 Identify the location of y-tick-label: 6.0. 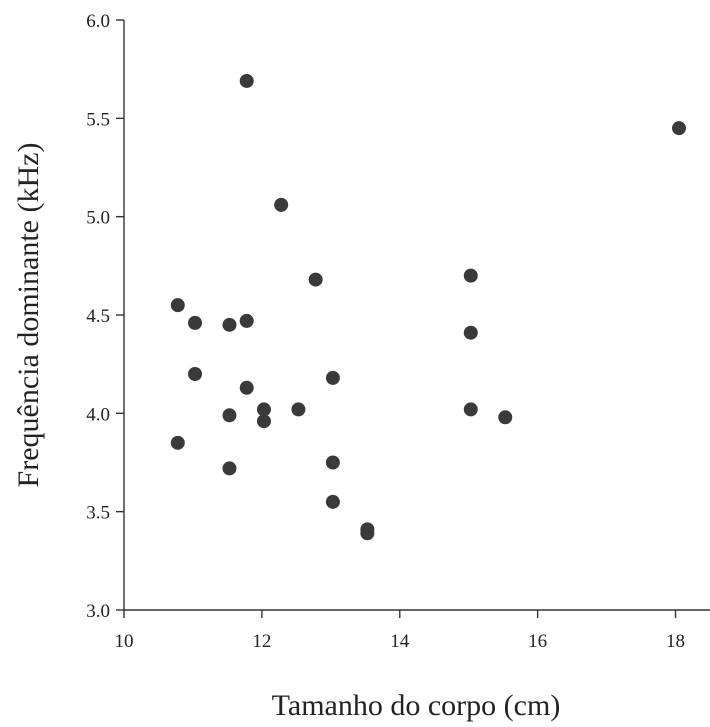
(98, 21).